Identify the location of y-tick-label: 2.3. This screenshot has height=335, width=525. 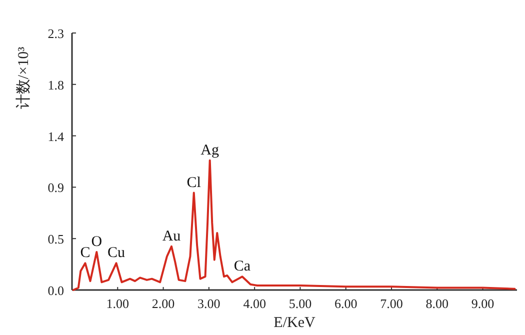
(56, 33).